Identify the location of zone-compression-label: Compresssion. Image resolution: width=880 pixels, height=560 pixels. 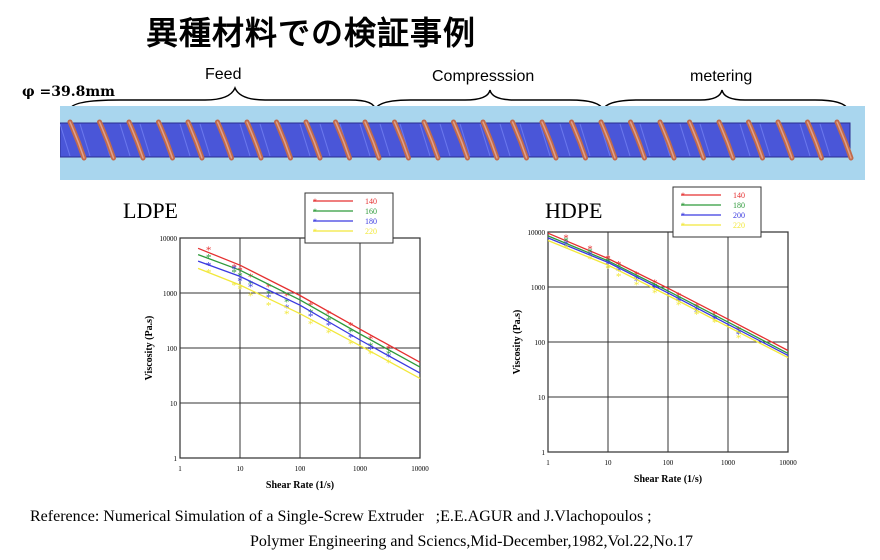
(483, 76).